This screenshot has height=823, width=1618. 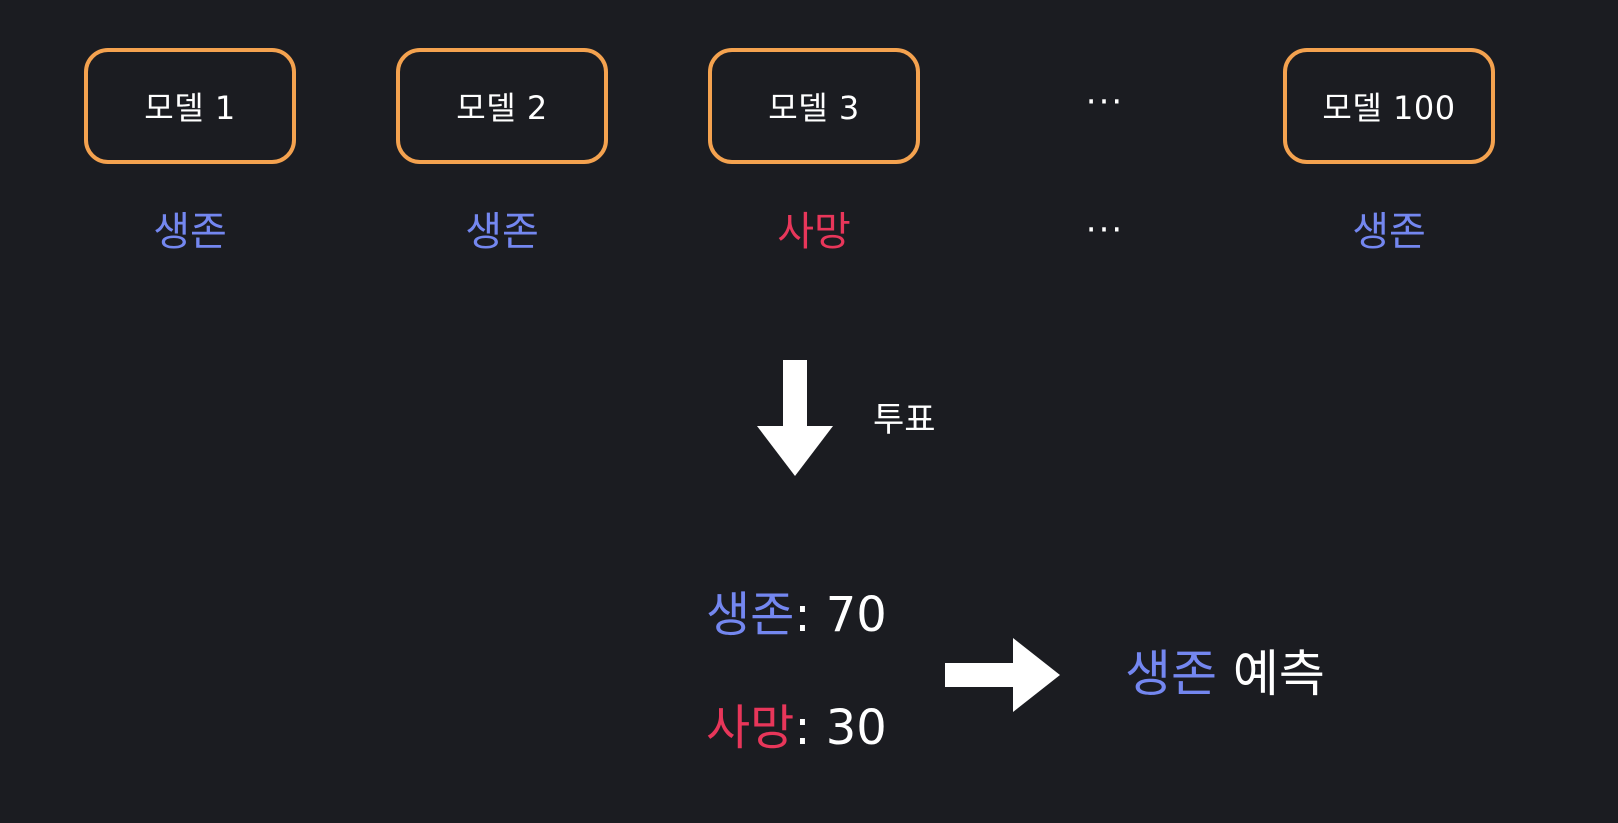 I want to click on model-box-100: 모델 100, so click(x=1389, y=106).